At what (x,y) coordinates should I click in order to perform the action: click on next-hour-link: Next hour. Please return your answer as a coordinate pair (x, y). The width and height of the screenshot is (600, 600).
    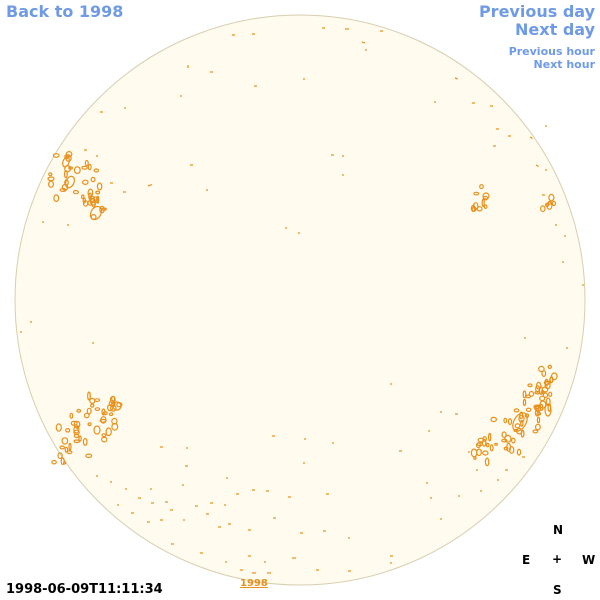
    Looking at the image, I should click on (564, 64).